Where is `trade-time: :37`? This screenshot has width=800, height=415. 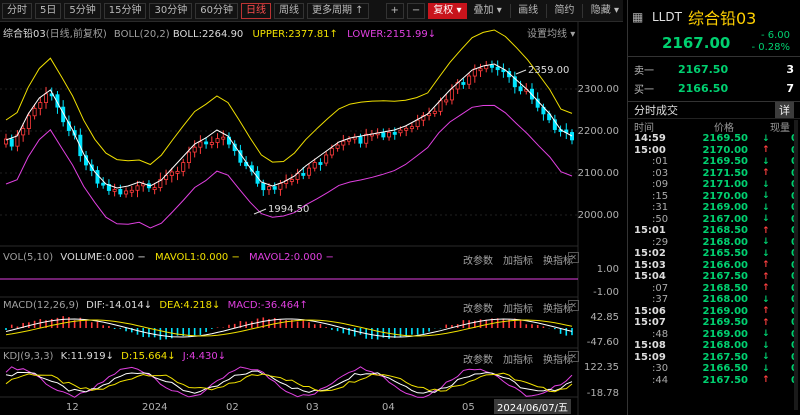 trade-time: :37 is located at coordinates (660, 300).